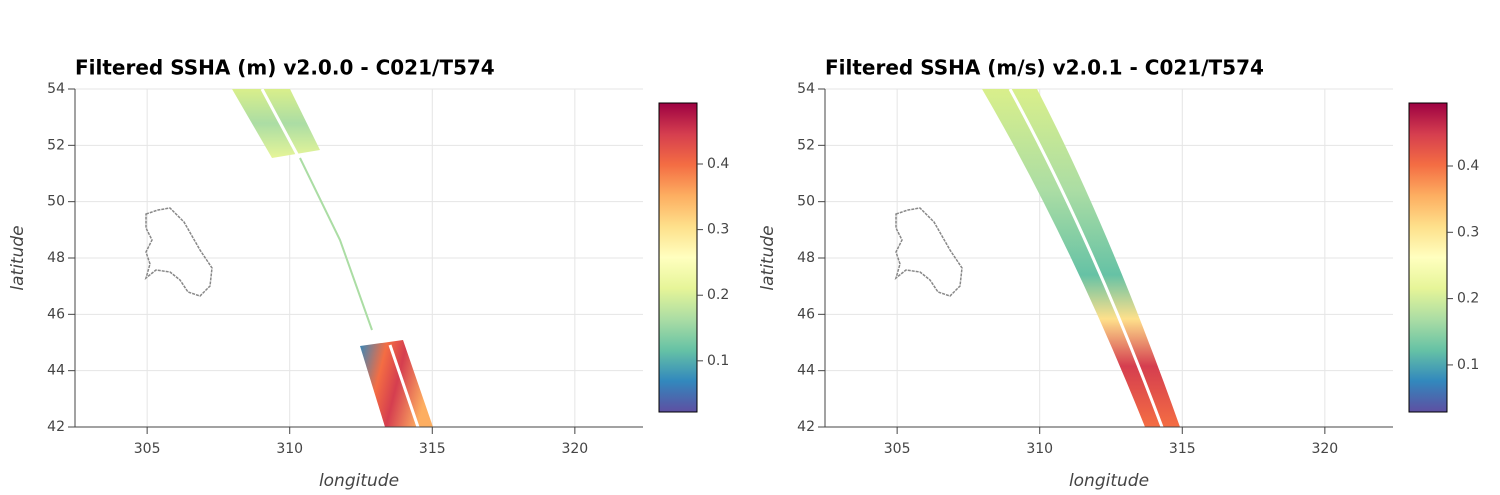 The image size is (1500, 495). What do you see at coordinates (285, 68) in the screenshot?
I see `chart-title: Filtered SSHA (m) v2.0.0 - C021/T574` at bounding box center [285, 68].